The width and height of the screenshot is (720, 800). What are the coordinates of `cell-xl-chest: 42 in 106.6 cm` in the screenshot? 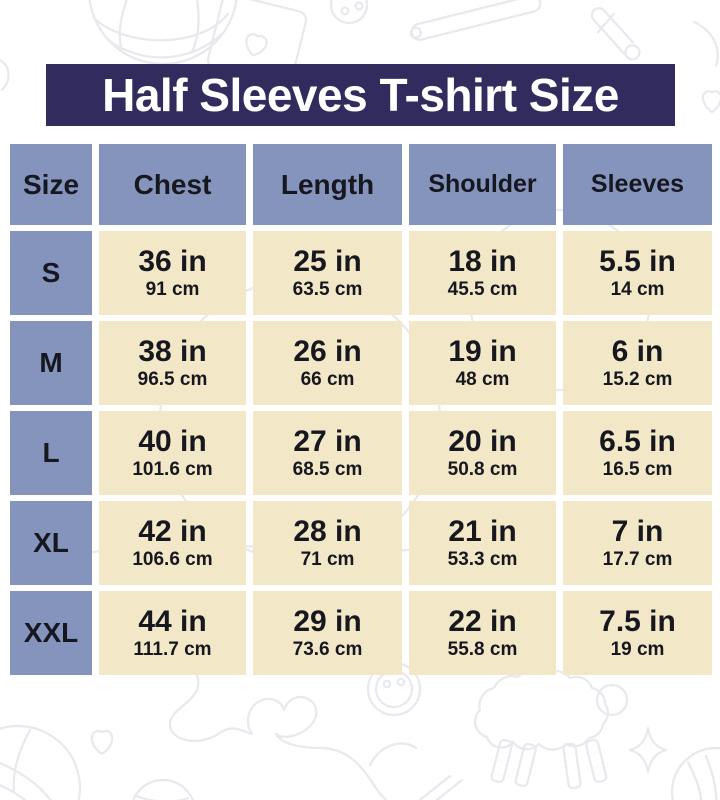 It's located at (172, 543).